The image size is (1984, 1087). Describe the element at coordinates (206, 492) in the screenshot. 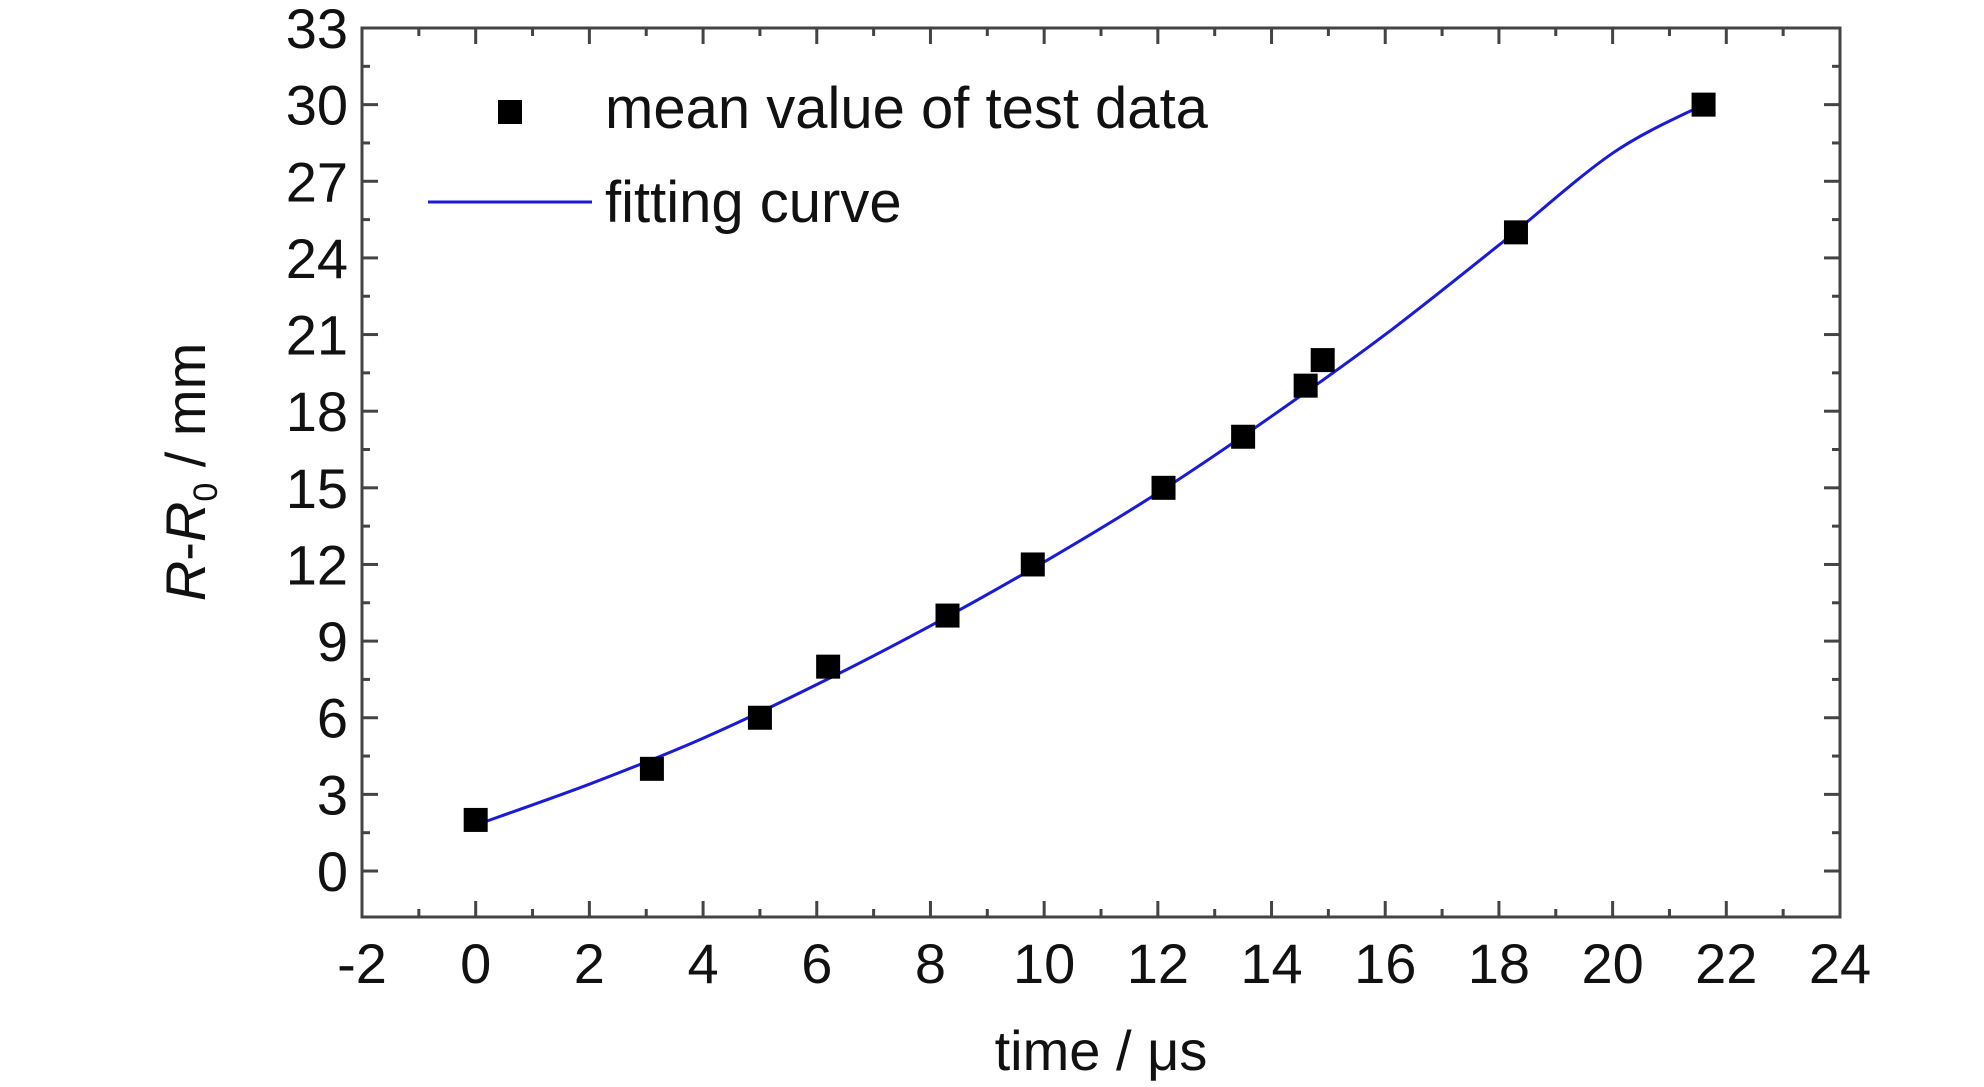

I see `y-axis-title-subscript: 0` at that location.